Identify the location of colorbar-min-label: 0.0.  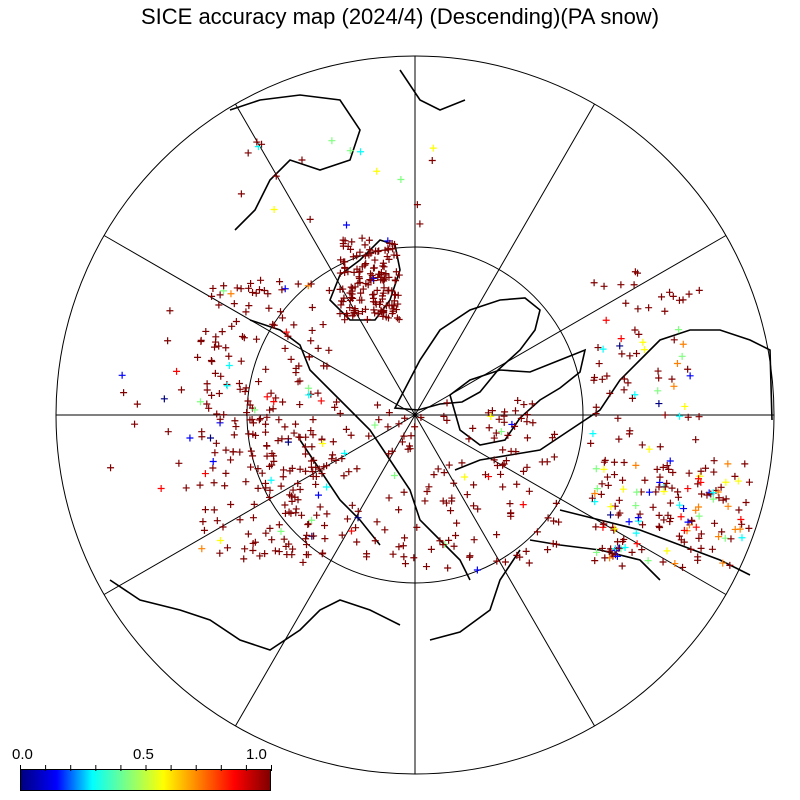
(22, 754).